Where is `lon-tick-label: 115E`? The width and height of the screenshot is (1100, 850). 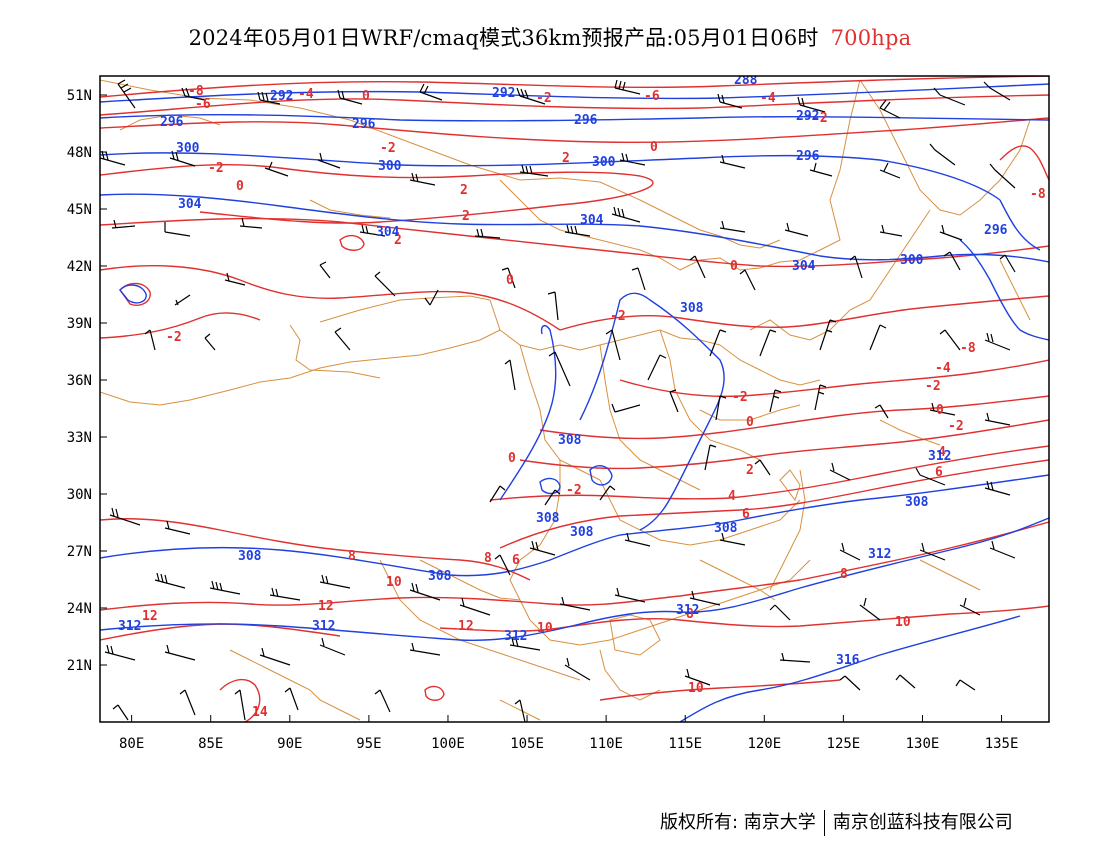
lon-tick-label: 115E is located at coordinates (685, 744).